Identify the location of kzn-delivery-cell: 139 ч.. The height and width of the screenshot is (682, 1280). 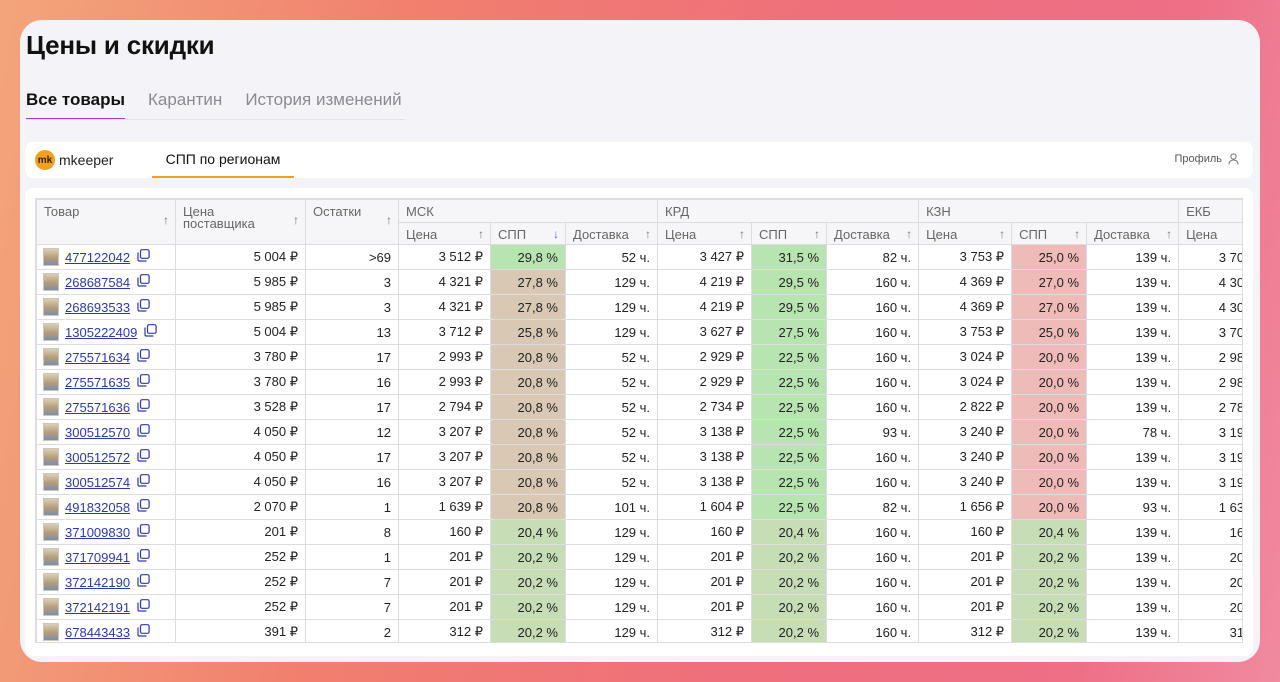
(1133, 282).